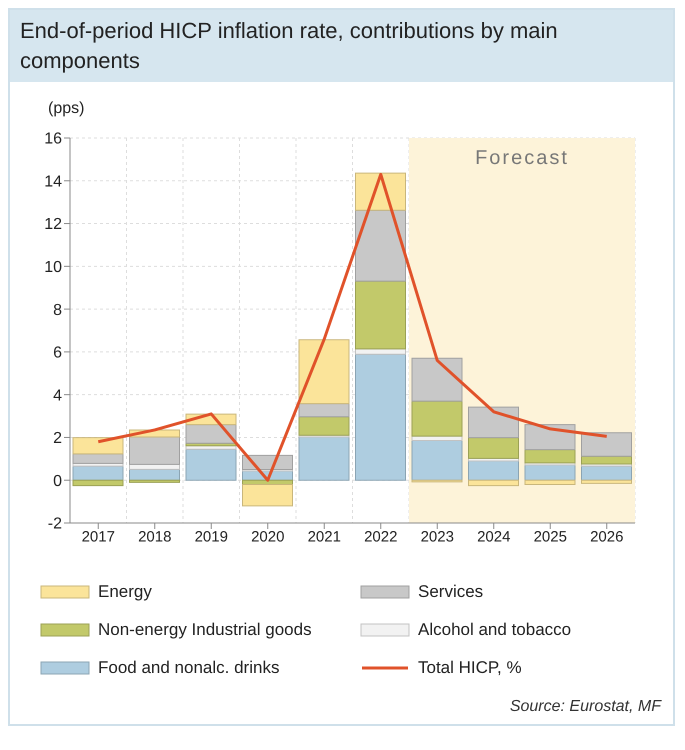  I want to click on band-label: Forecast, so click(522, 158).